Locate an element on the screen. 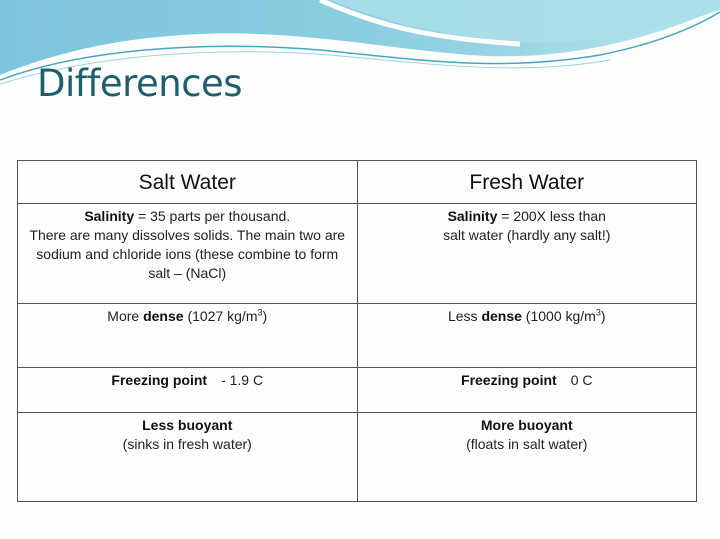 This screenshot has width=720, height=539. value: (1027 kg/m is located at coordinates (220, 316).